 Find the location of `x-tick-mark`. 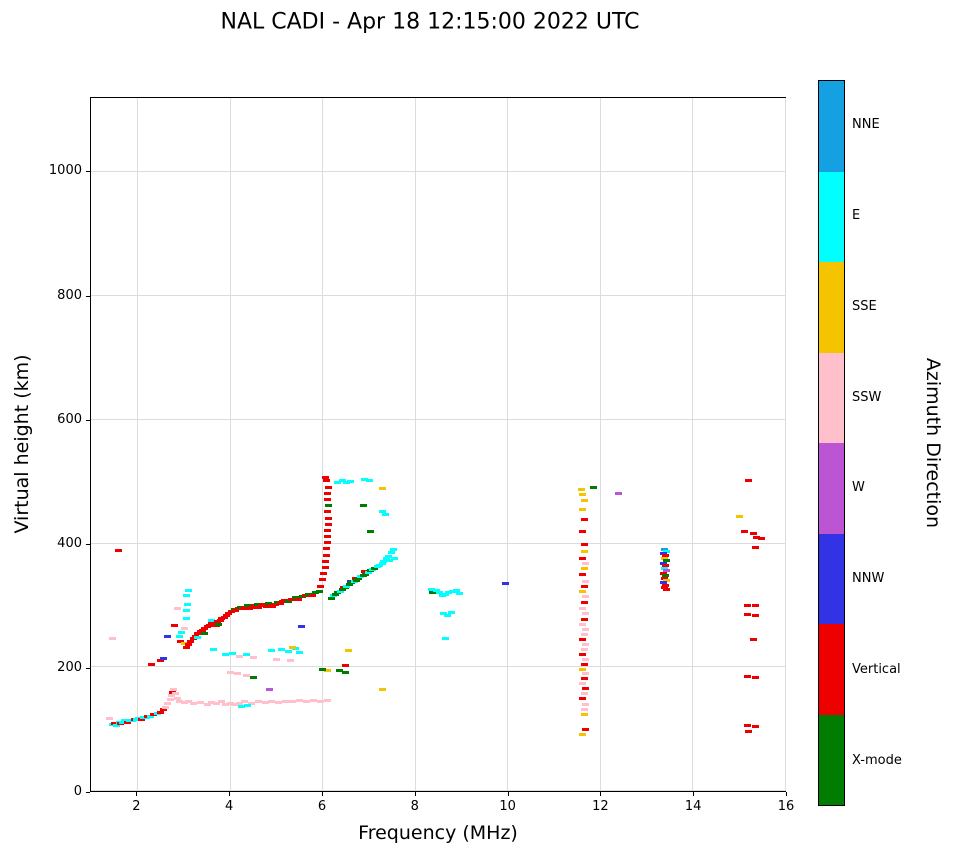

x-tick-mark is located at coordinates (230, 794).